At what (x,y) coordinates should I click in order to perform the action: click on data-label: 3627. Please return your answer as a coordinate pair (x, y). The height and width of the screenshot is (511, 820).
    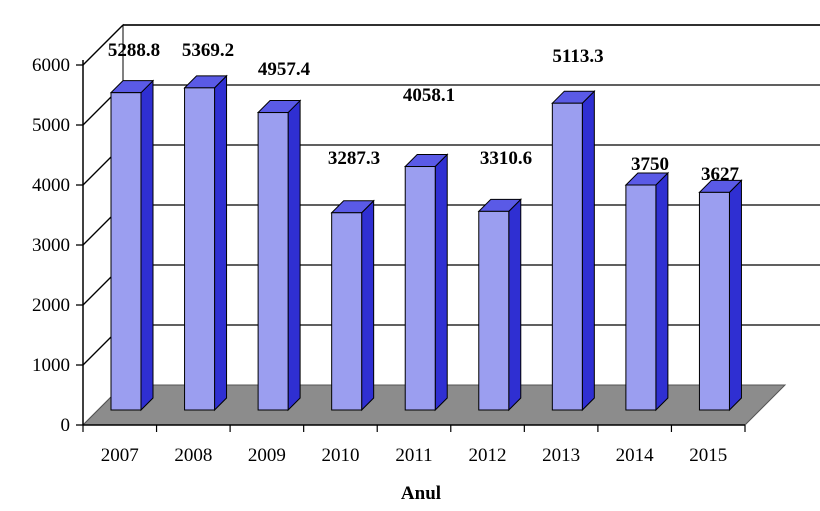
    Looking at the image, I should click on (720, 174).